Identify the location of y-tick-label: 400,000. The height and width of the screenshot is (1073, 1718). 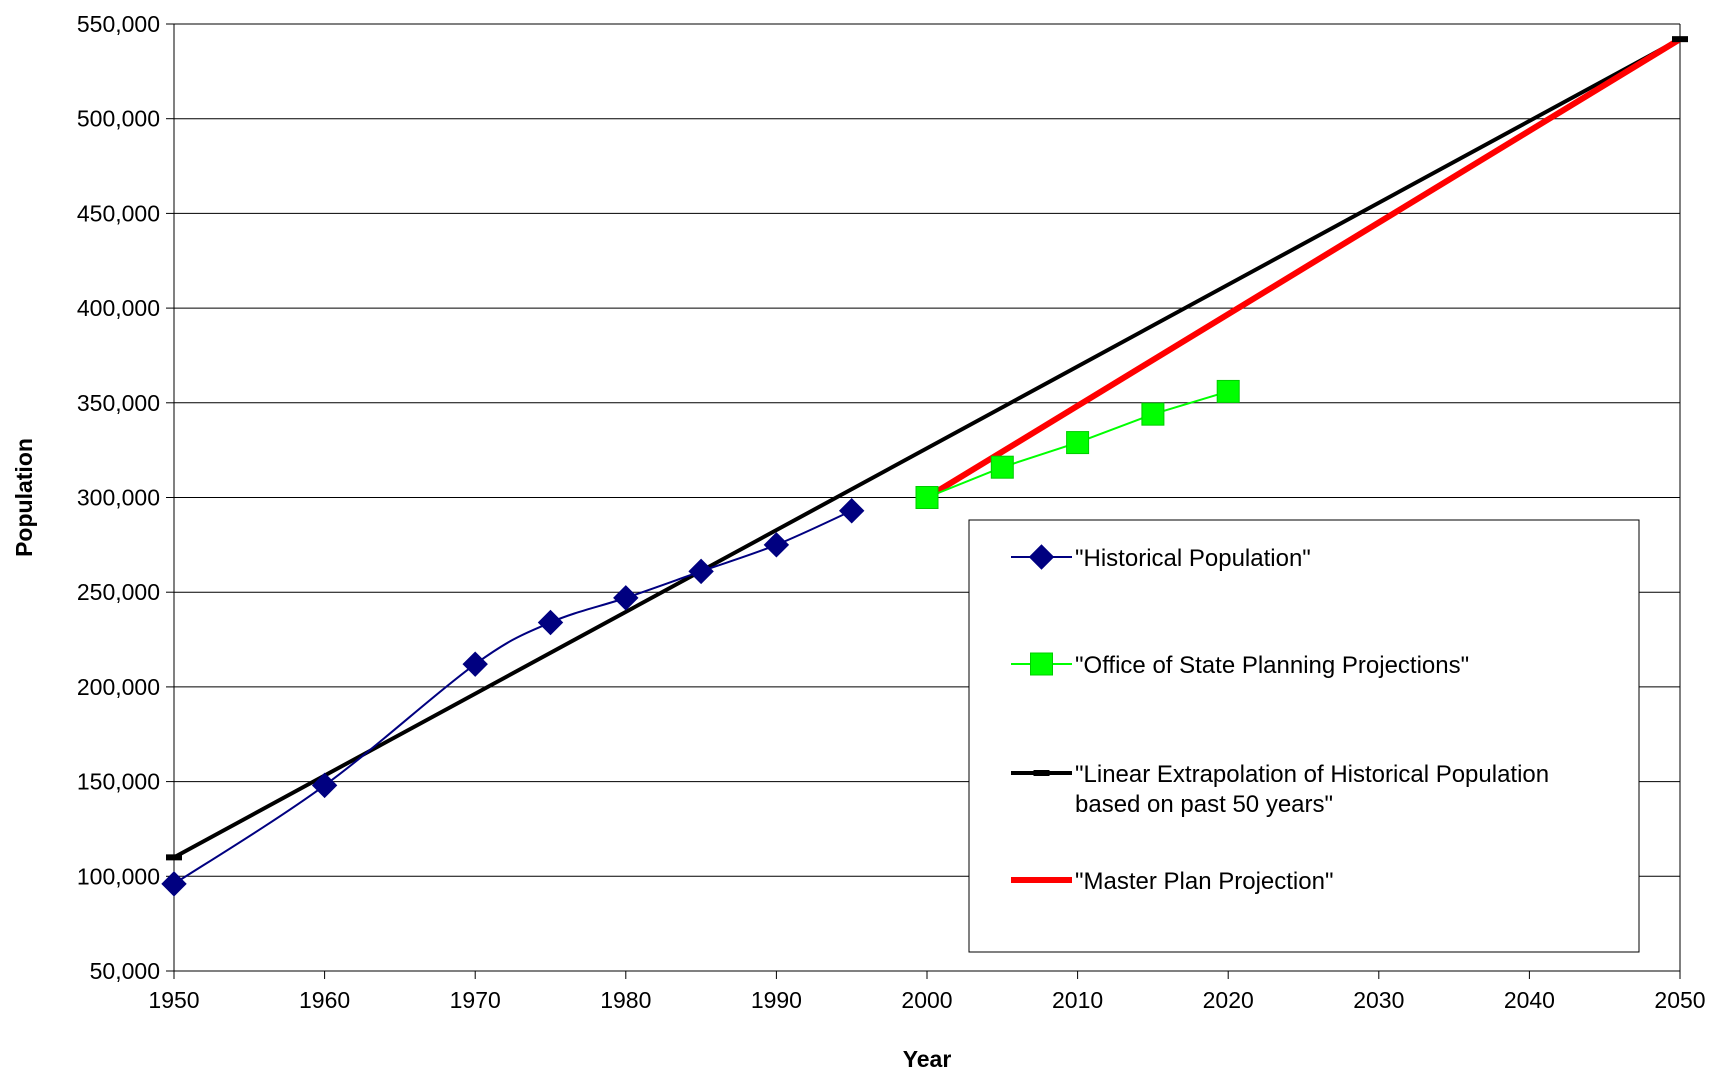
(118, 308).